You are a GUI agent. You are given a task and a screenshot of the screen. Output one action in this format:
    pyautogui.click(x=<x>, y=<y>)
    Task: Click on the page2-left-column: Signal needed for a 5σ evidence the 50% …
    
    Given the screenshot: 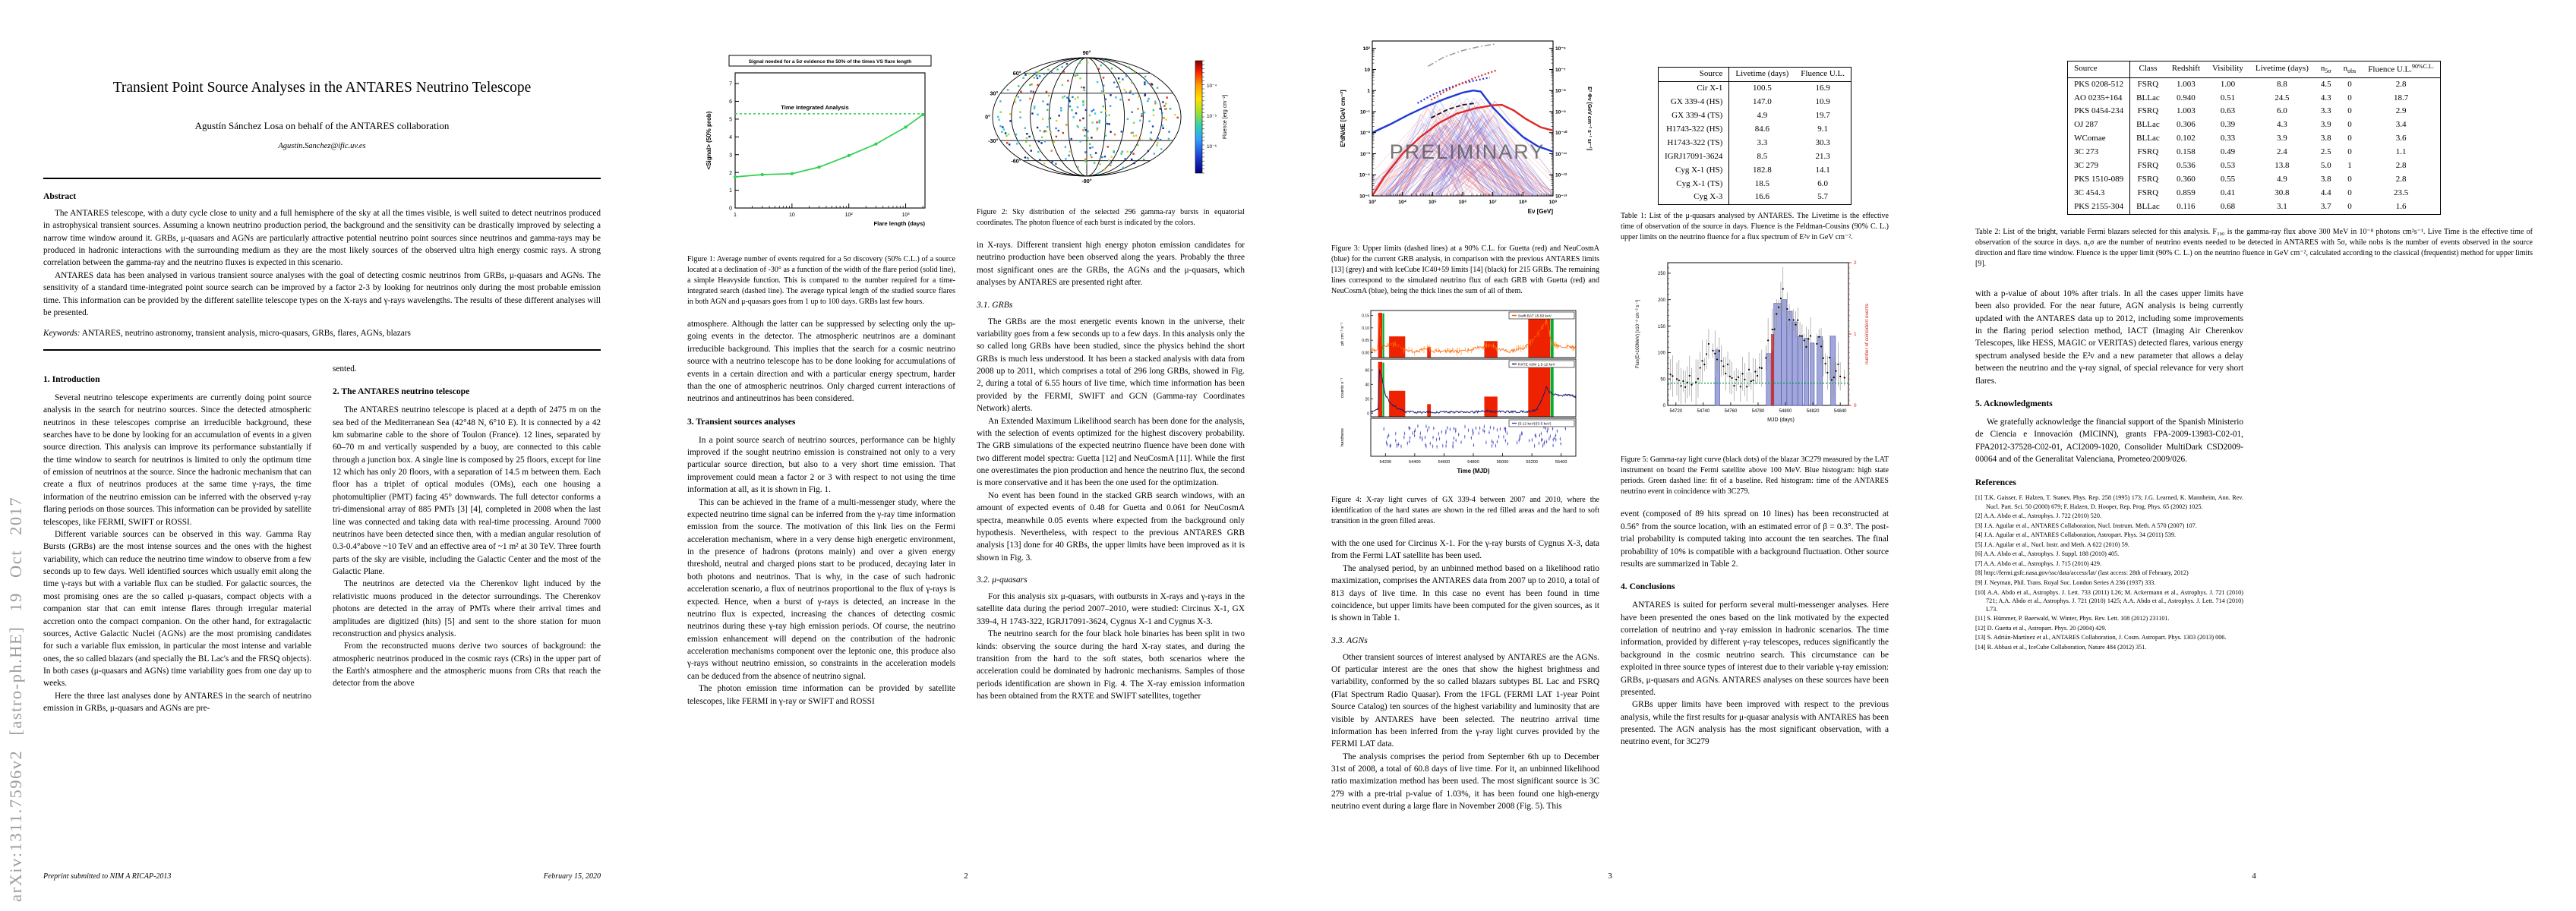 What is the action you would take?
    pyautogui.click(x=821, y=354)
    